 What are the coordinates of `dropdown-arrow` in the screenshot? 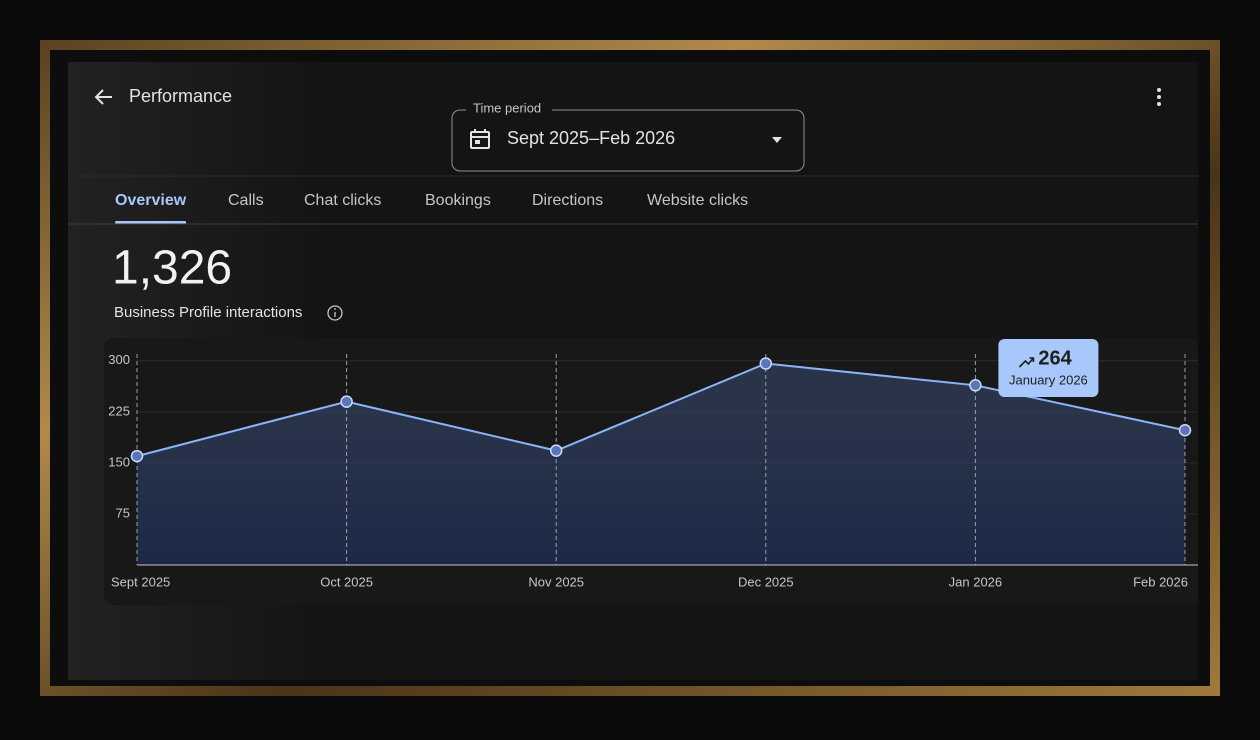 It's located at (777, 140).